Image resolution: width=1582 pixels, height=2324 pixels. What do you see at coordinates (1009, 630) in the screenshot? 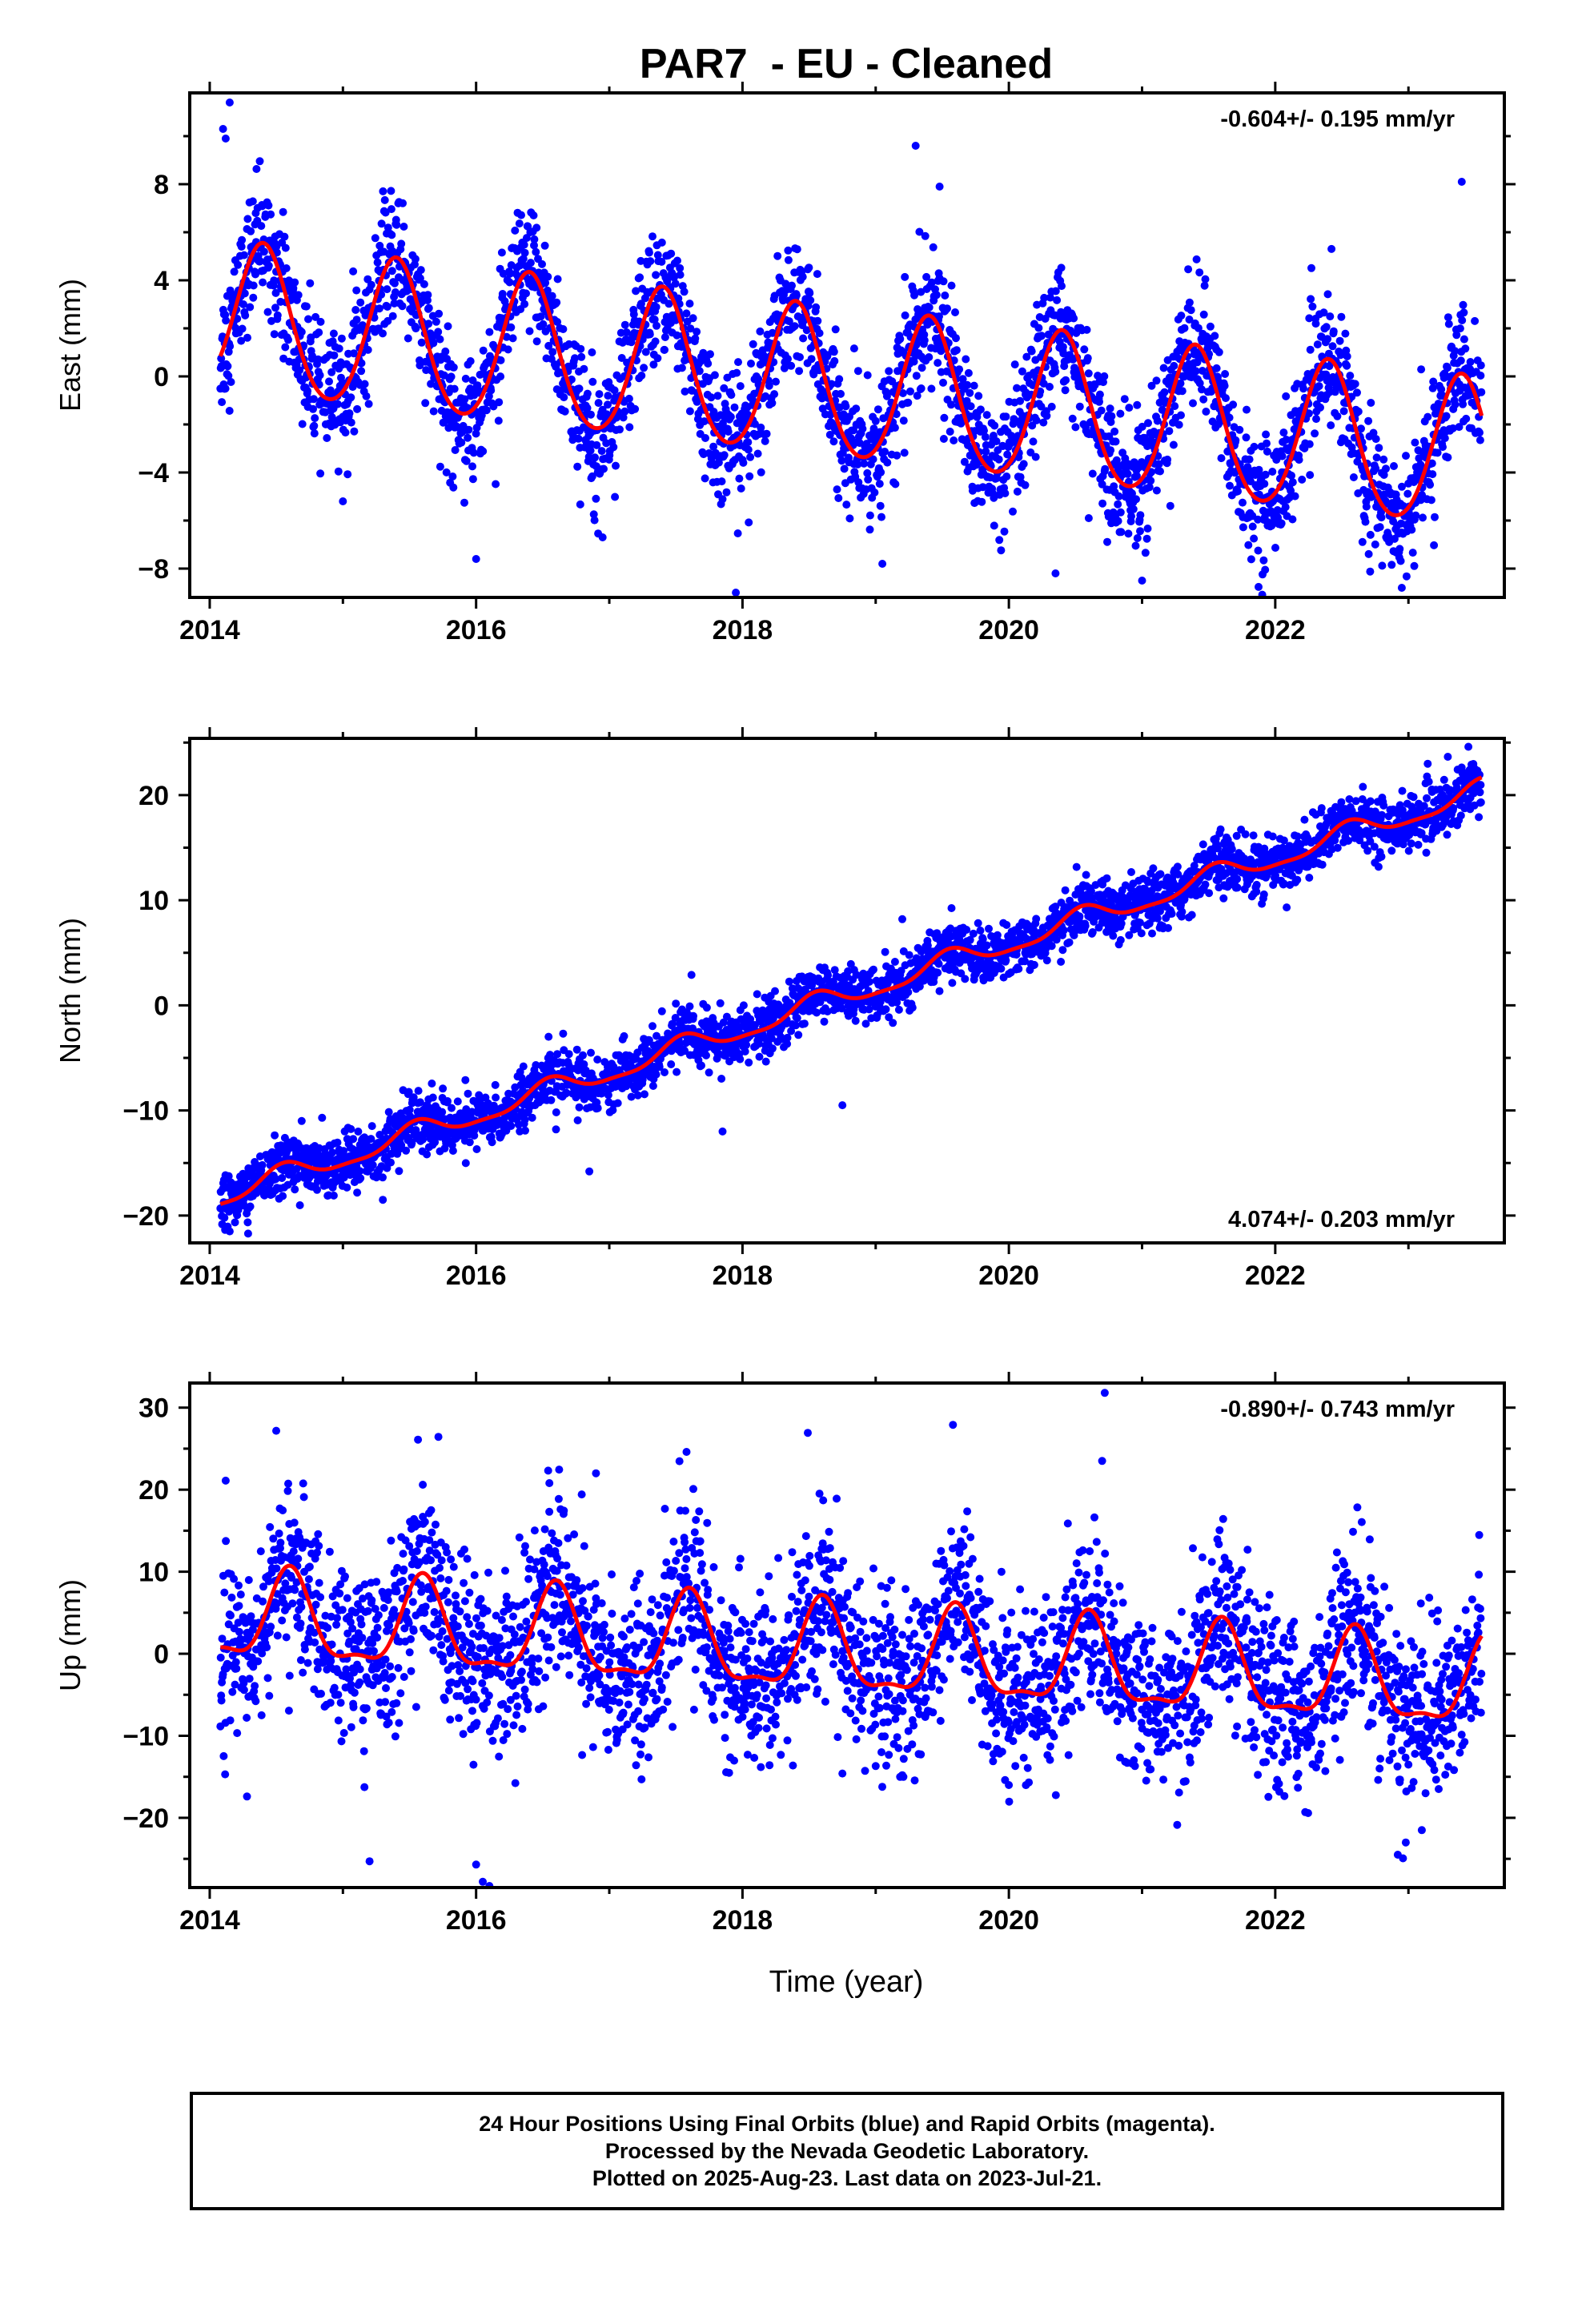
I see `x-tick-label: 2020` at bounding box center [1009, 630].